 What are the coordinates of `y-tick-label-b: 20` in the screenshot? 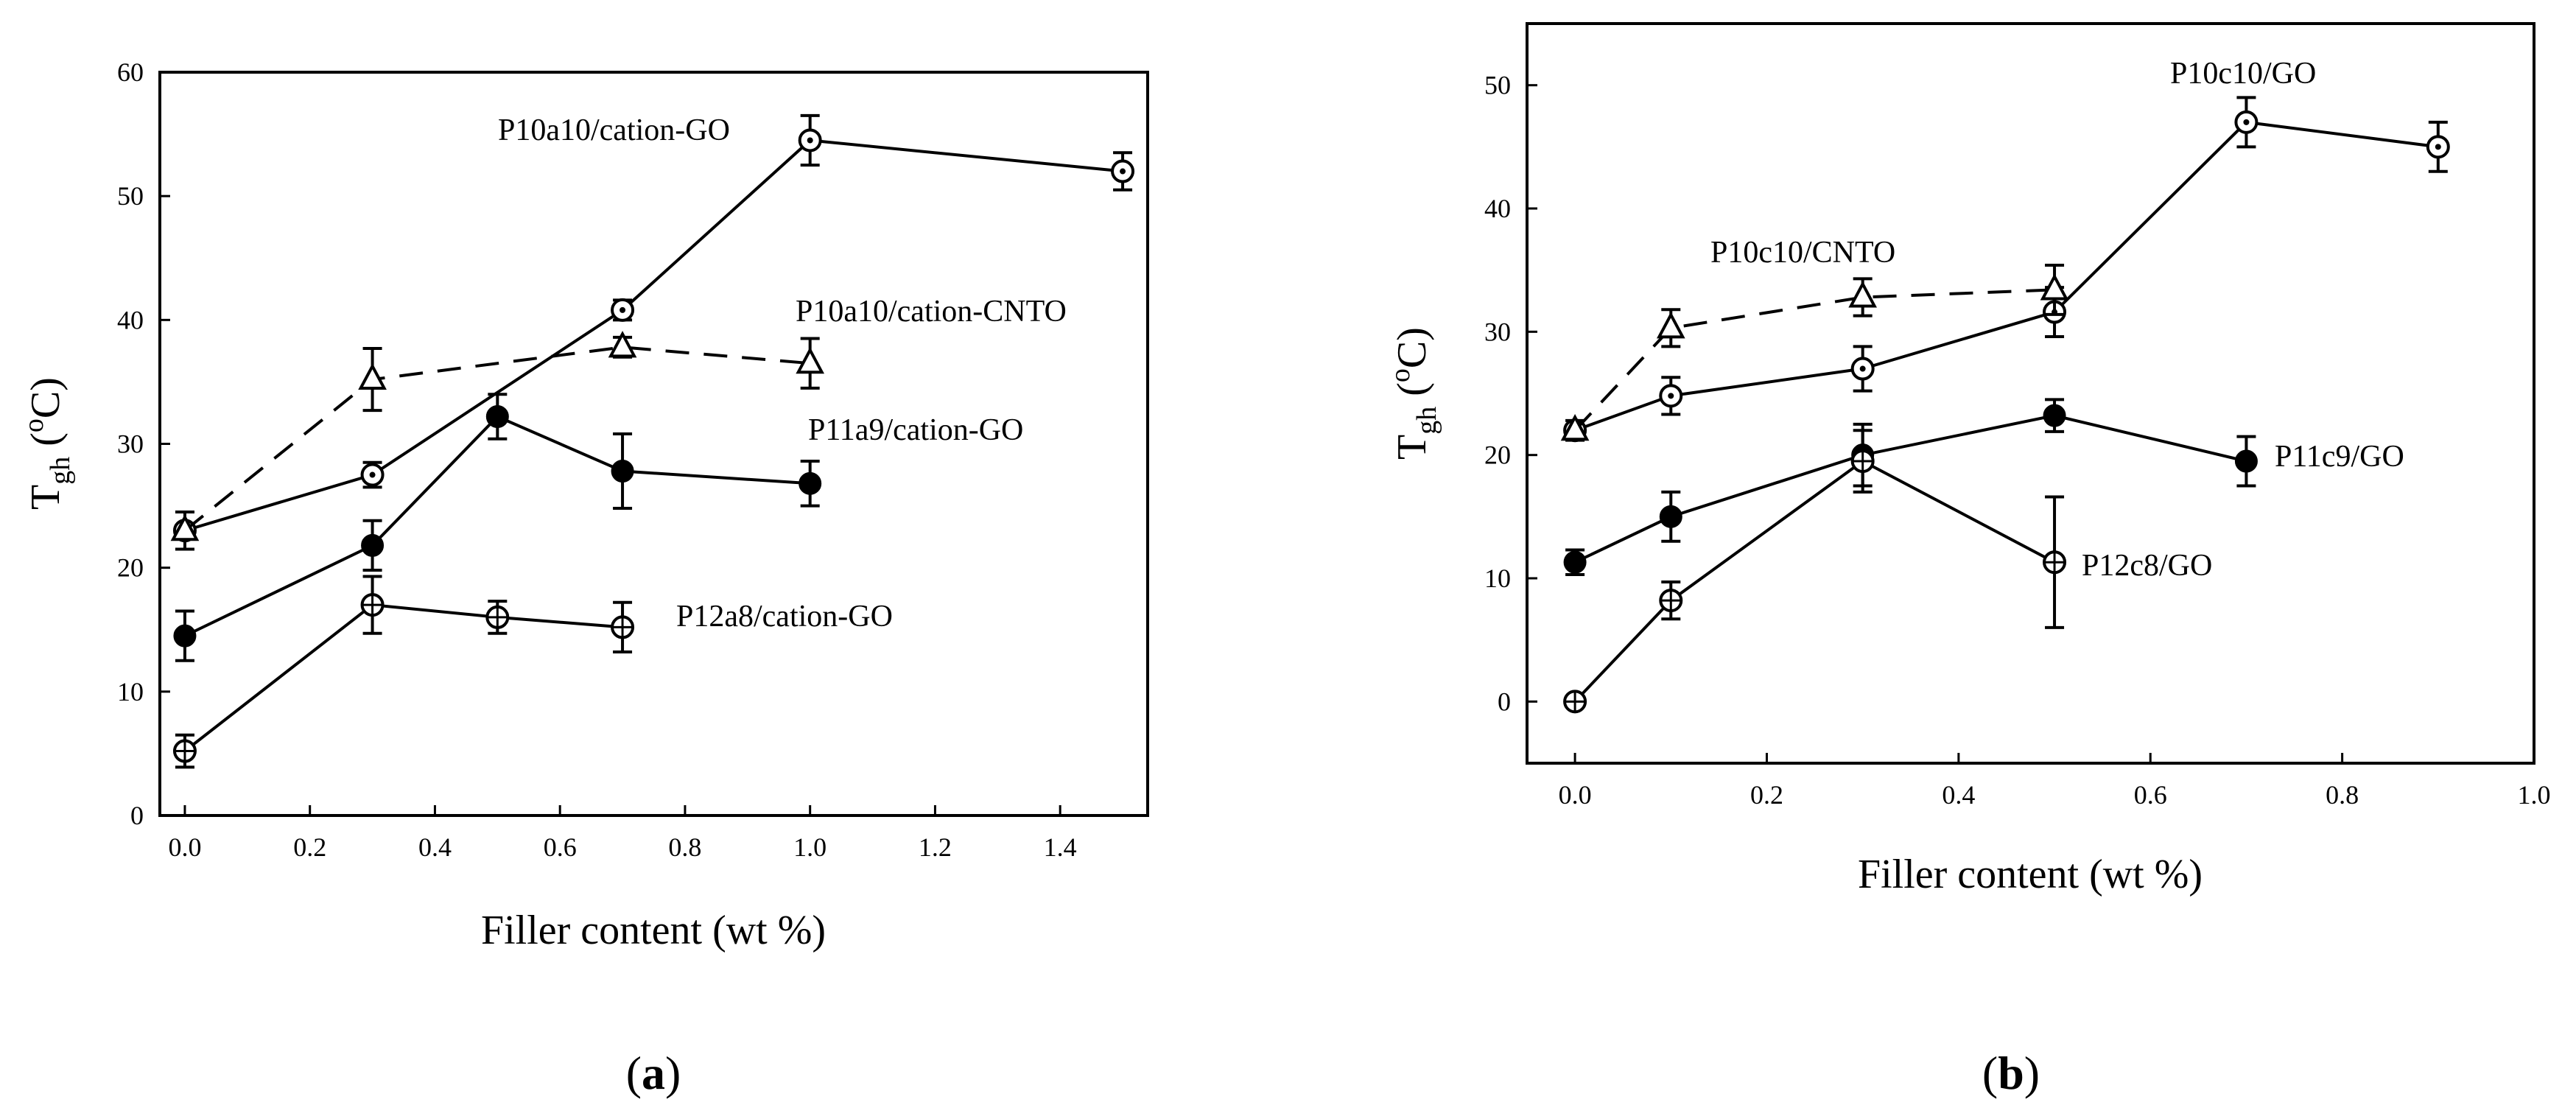 It's located at (1497, 455).